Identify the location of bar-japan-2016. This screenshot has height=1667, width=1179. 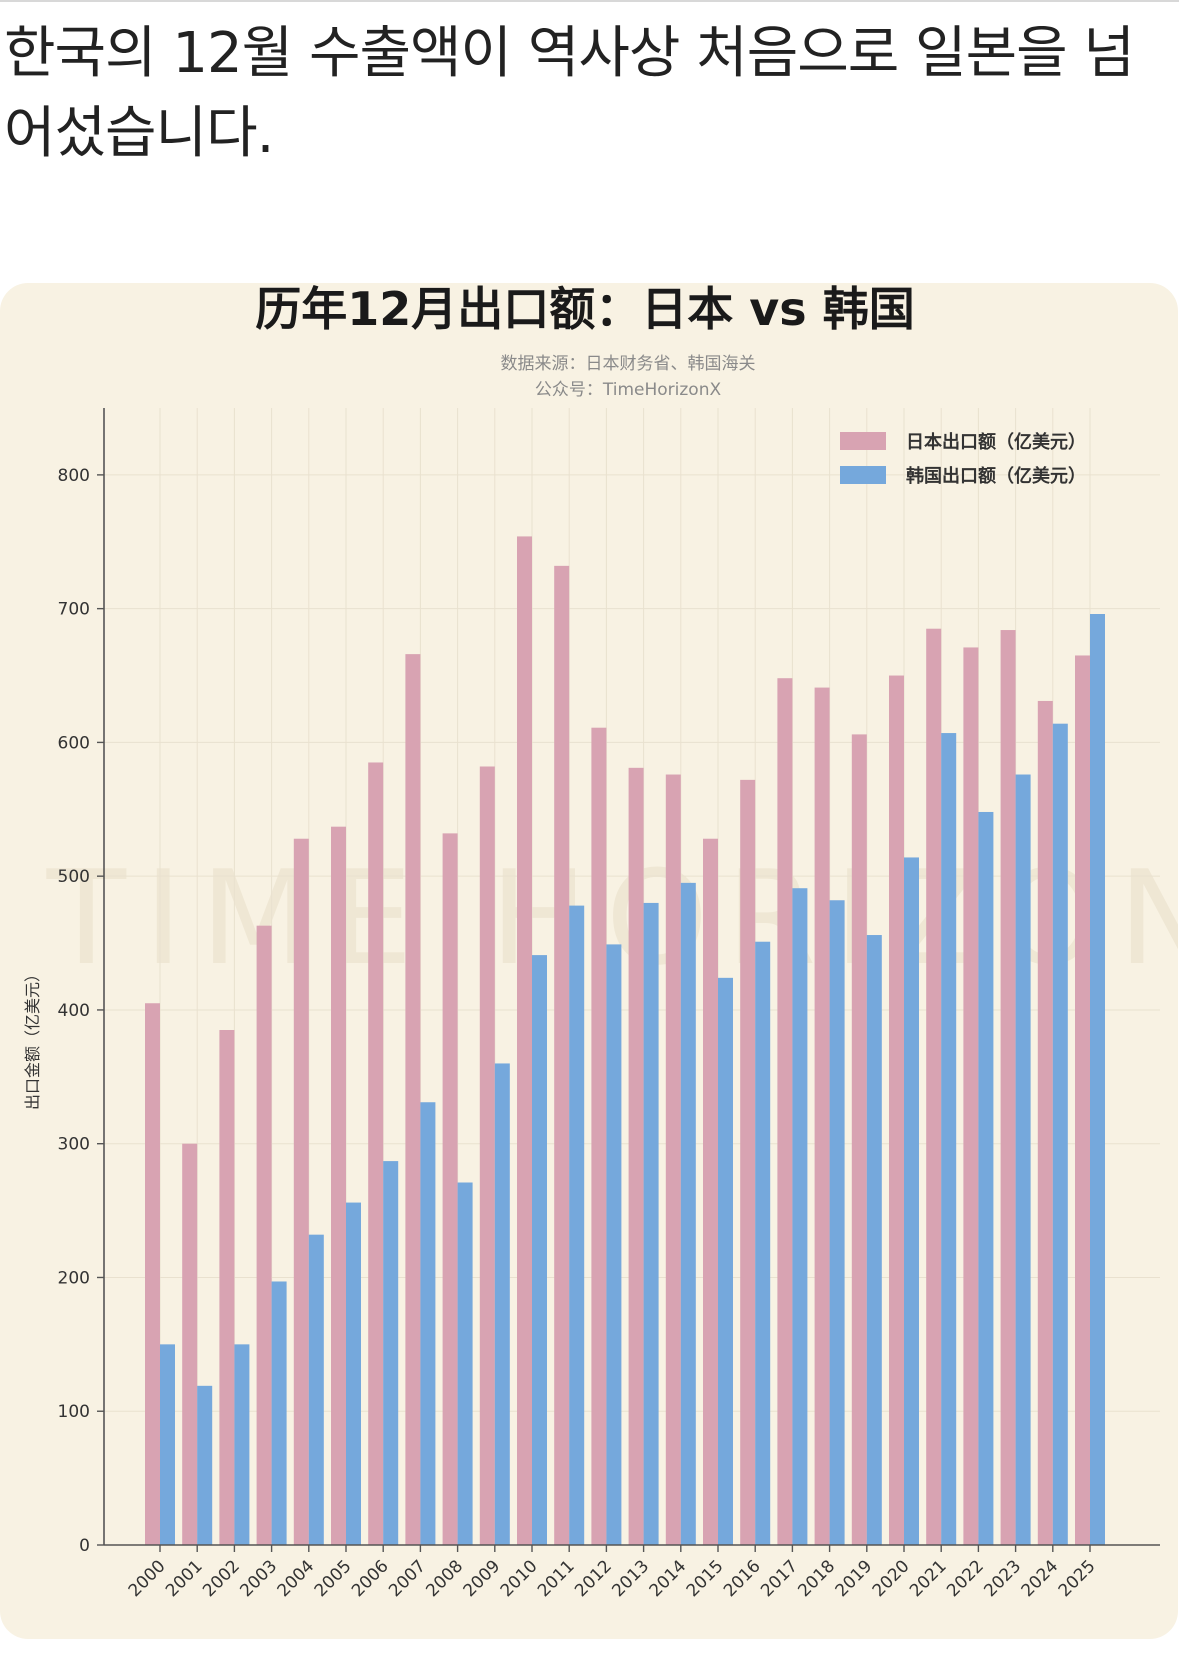
(748, 1162).